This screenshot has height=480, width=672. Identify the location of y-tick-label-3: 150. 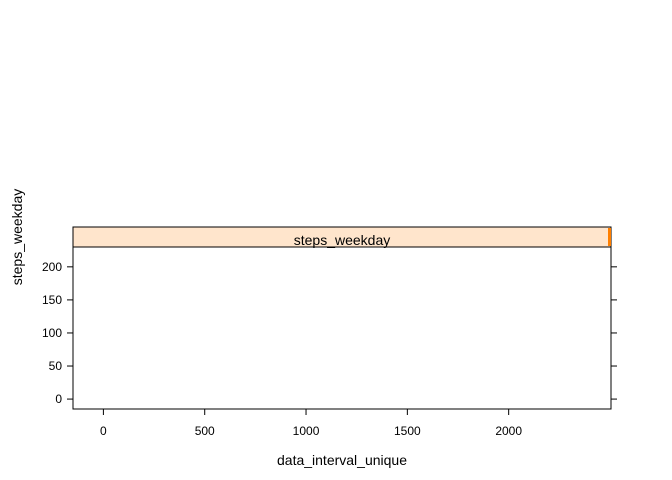
(52, 300).